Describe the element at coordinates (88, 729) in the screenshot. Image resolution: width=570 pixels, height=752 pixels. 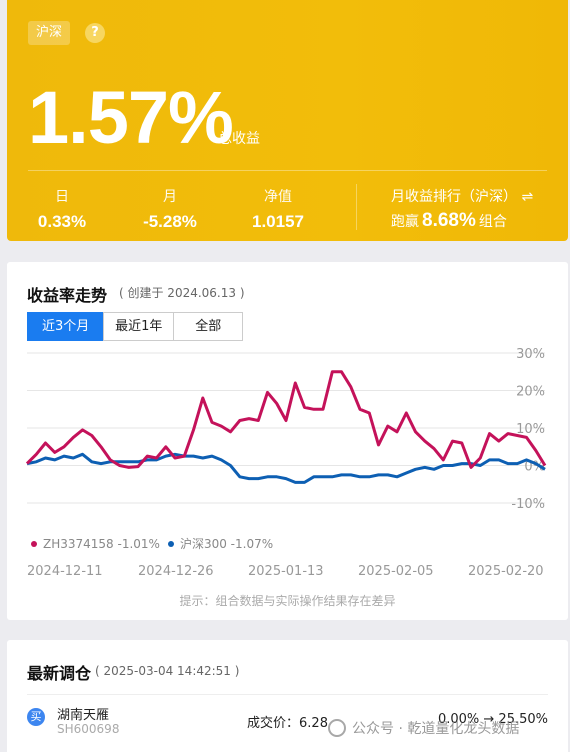
I see `stock-code: SH600698` at that location.